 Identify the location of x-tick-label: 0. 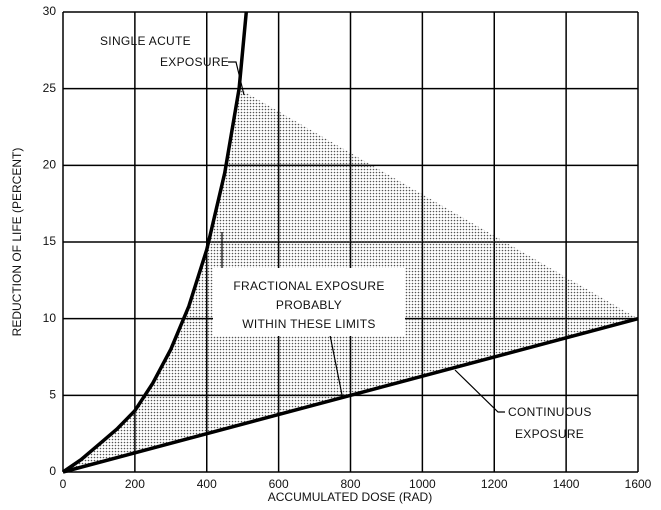
(63, 484).